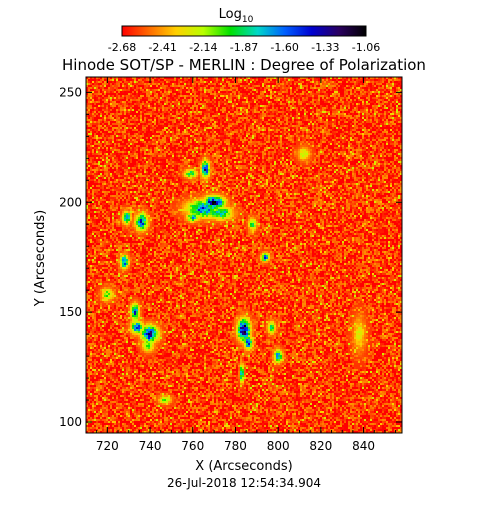 This screenshot has width=486, height=516. What do you see at coordinates (325, 47) in the screenshot?
I see `colorbar-tick-label: -1.33` at bounding box center [325, 47].